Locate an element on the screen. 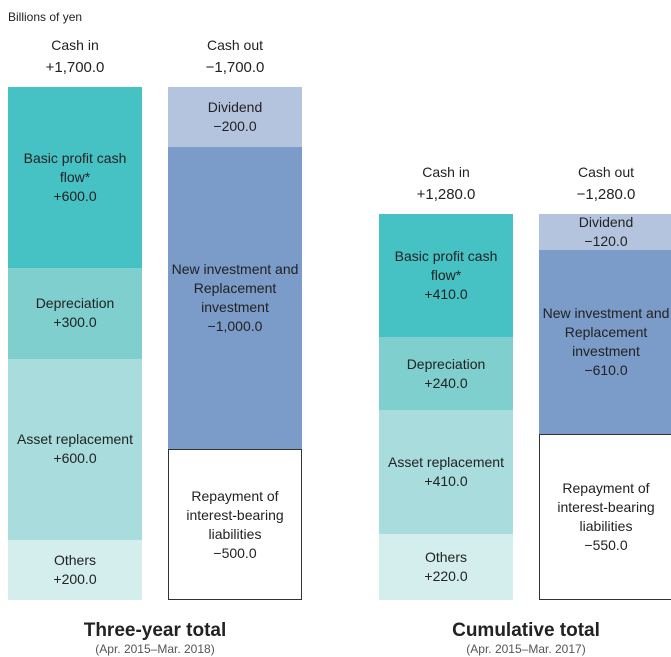  panel-title: Three-year total is located at coordinates (155, 630).